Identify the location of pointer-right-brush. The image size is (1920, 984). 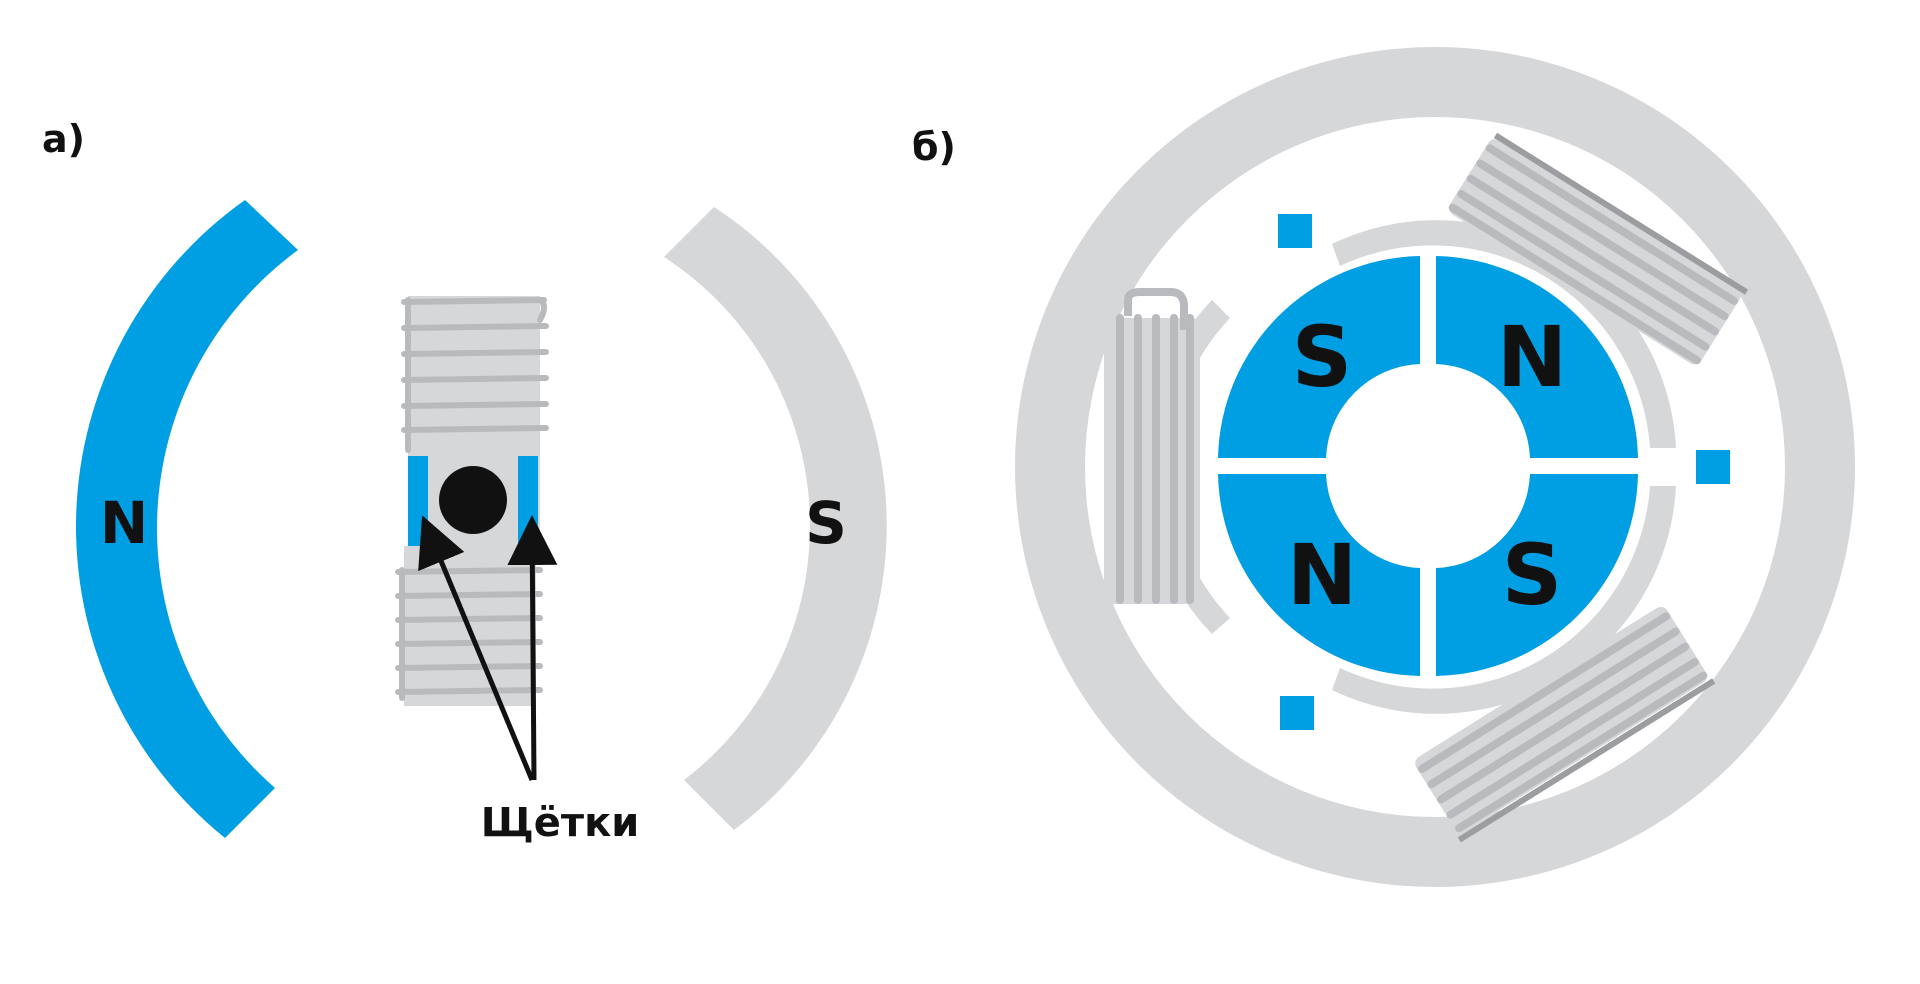
(532, 648).